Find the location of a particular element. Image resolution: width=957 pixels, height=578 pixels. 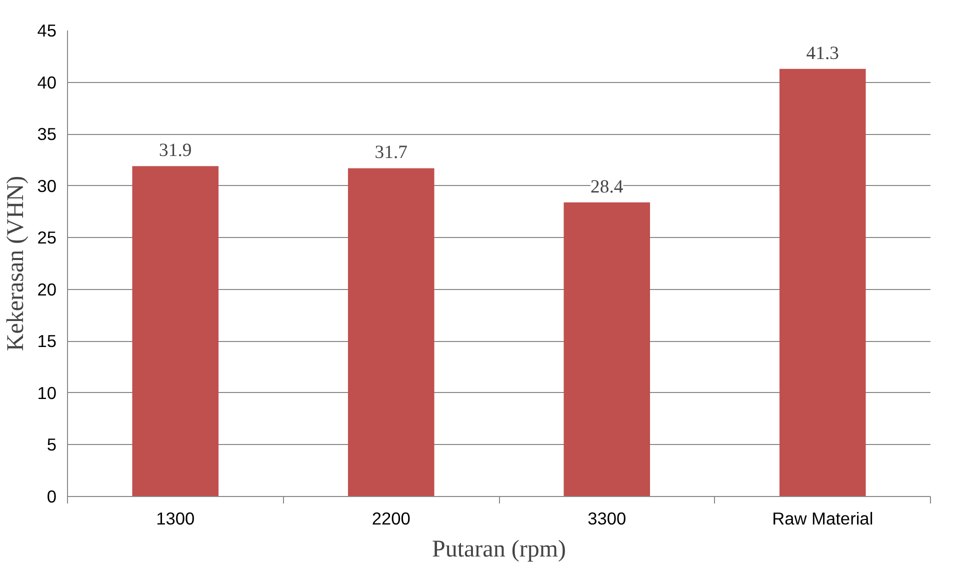

y-tick-label: 40 is located at coordinates (47, 82).